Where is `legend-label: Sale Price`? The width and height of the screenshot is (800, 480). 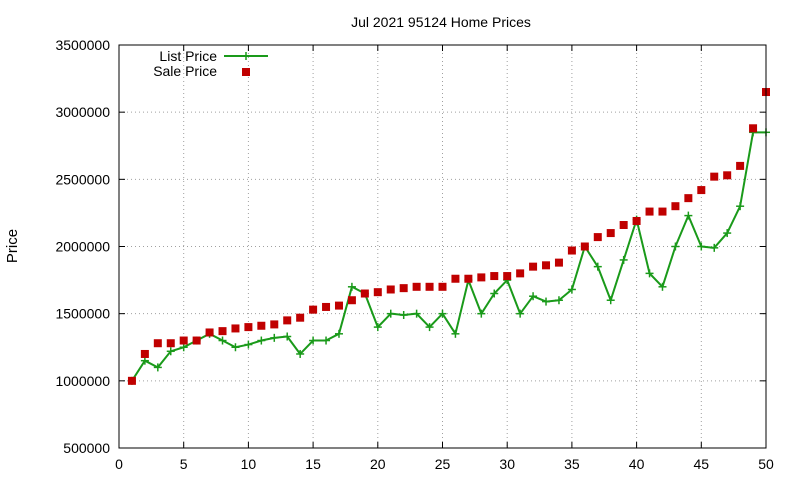
legend-label: Sale Price is located at coordinates (185, 71).